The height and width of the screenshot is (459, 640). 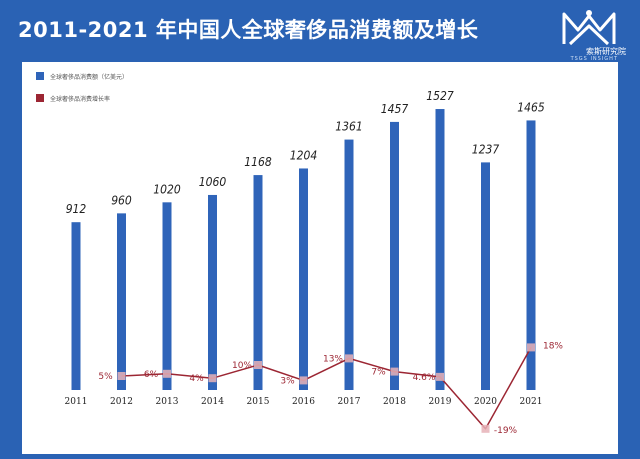 What do you see at coordinates (349, 264) in the screenshot?
I see `bar-2017` at bounding box center [349, 264].